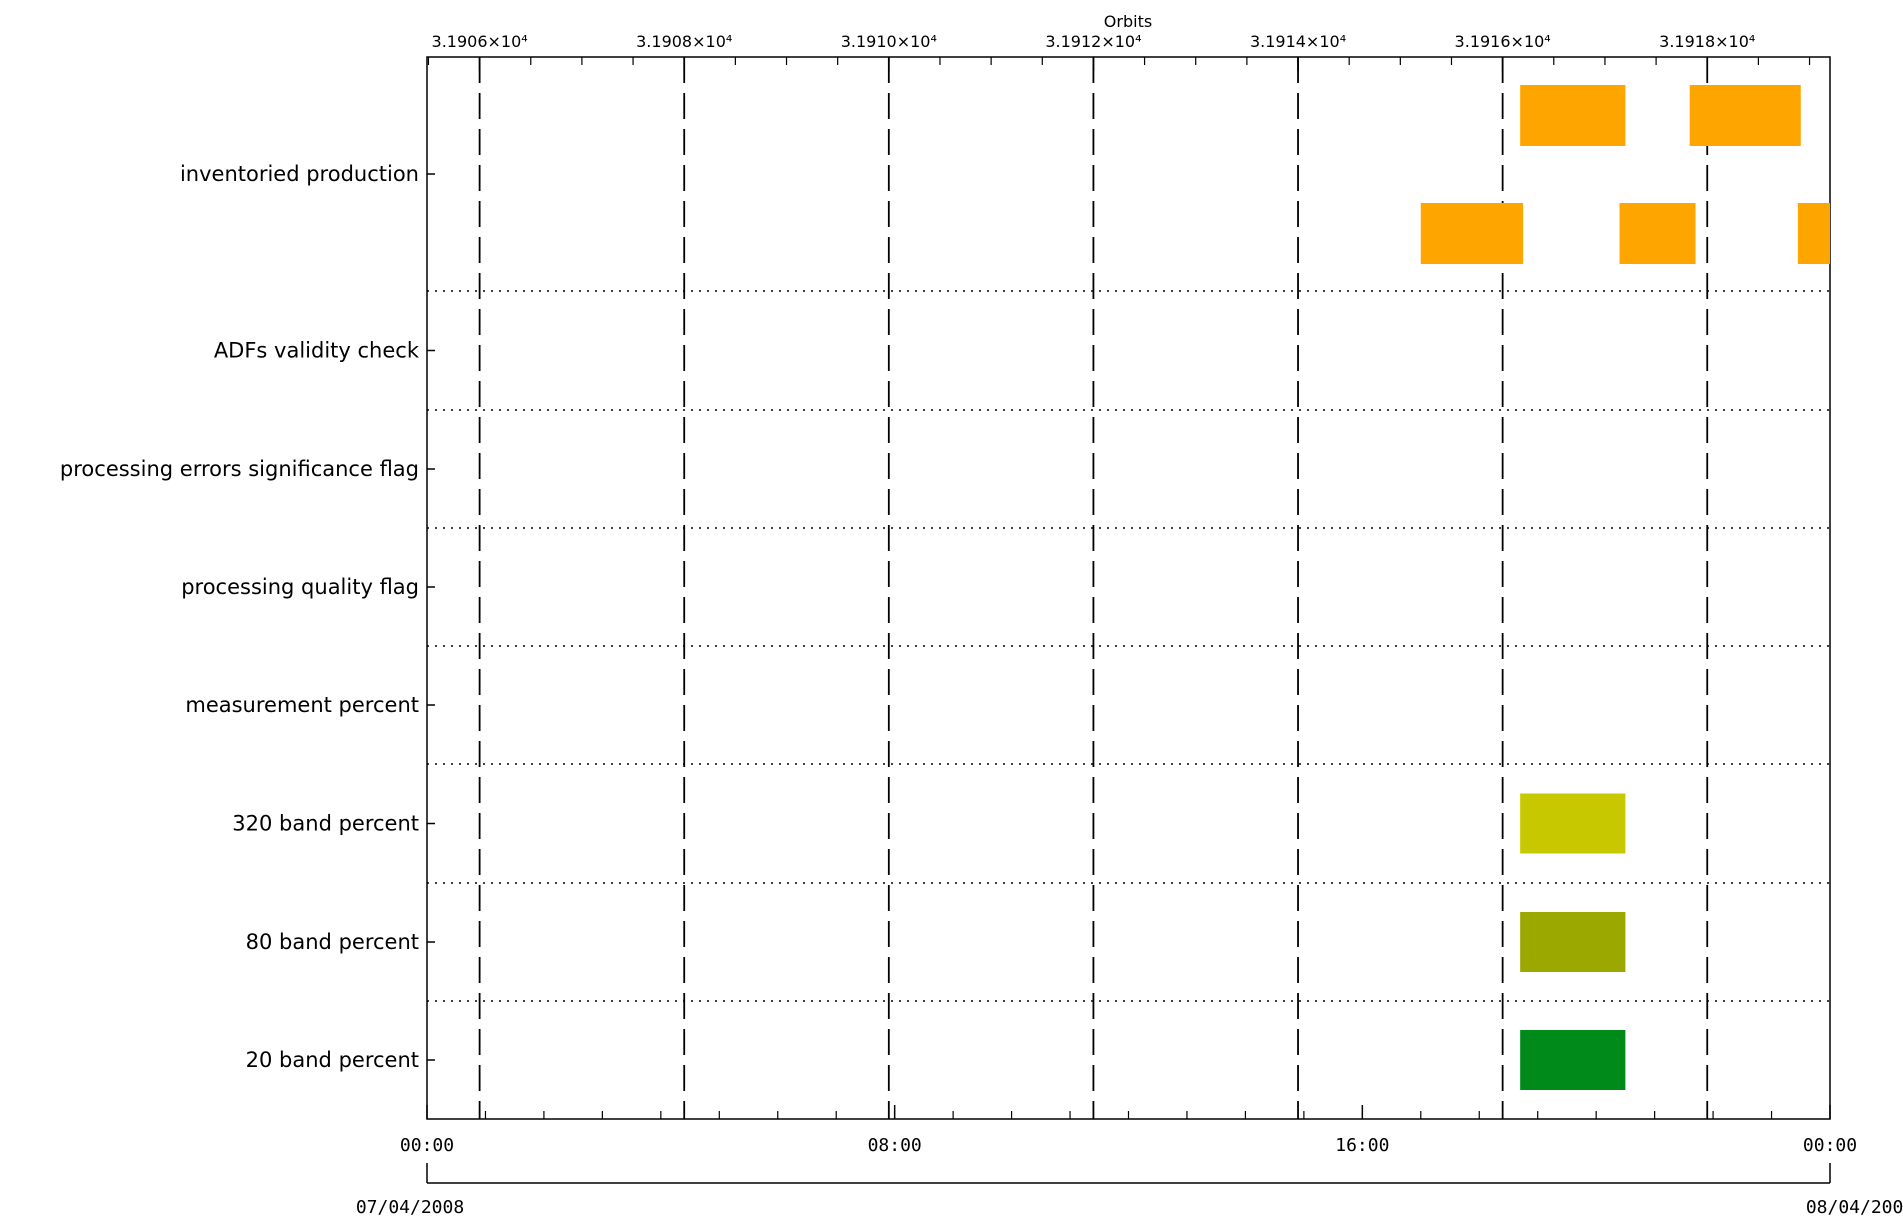  I want to click on row-label: measurement percent, so click(302, 705).